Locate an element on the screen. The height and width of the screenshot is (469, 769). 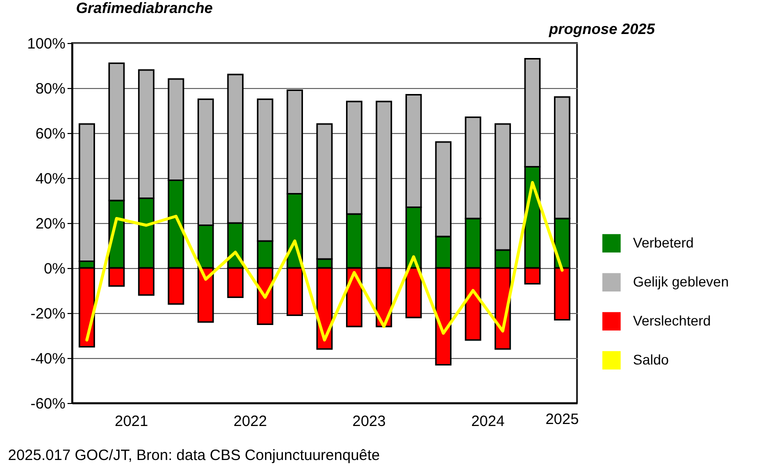
text: 2022 is located at coordinates (250, 421).